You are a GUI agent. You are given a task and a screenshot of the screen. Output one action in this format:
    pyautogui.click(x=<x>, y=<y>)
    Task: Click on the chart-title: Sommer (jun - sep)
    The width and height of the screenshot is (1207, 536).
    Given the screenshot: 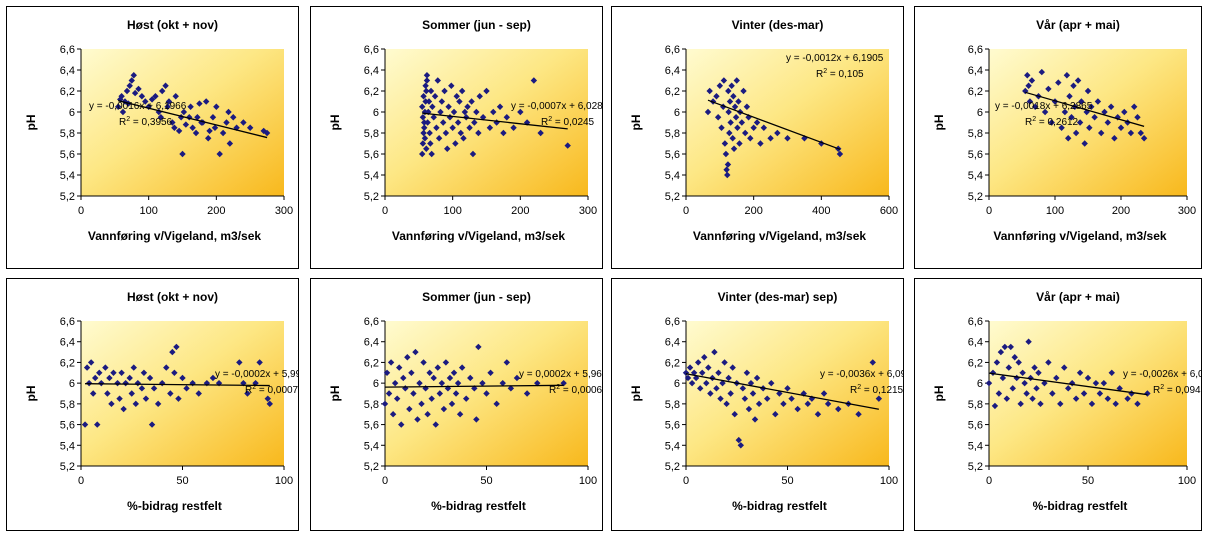 What is the action you would take?
    pyautogui.click(x=476, y=25)
    